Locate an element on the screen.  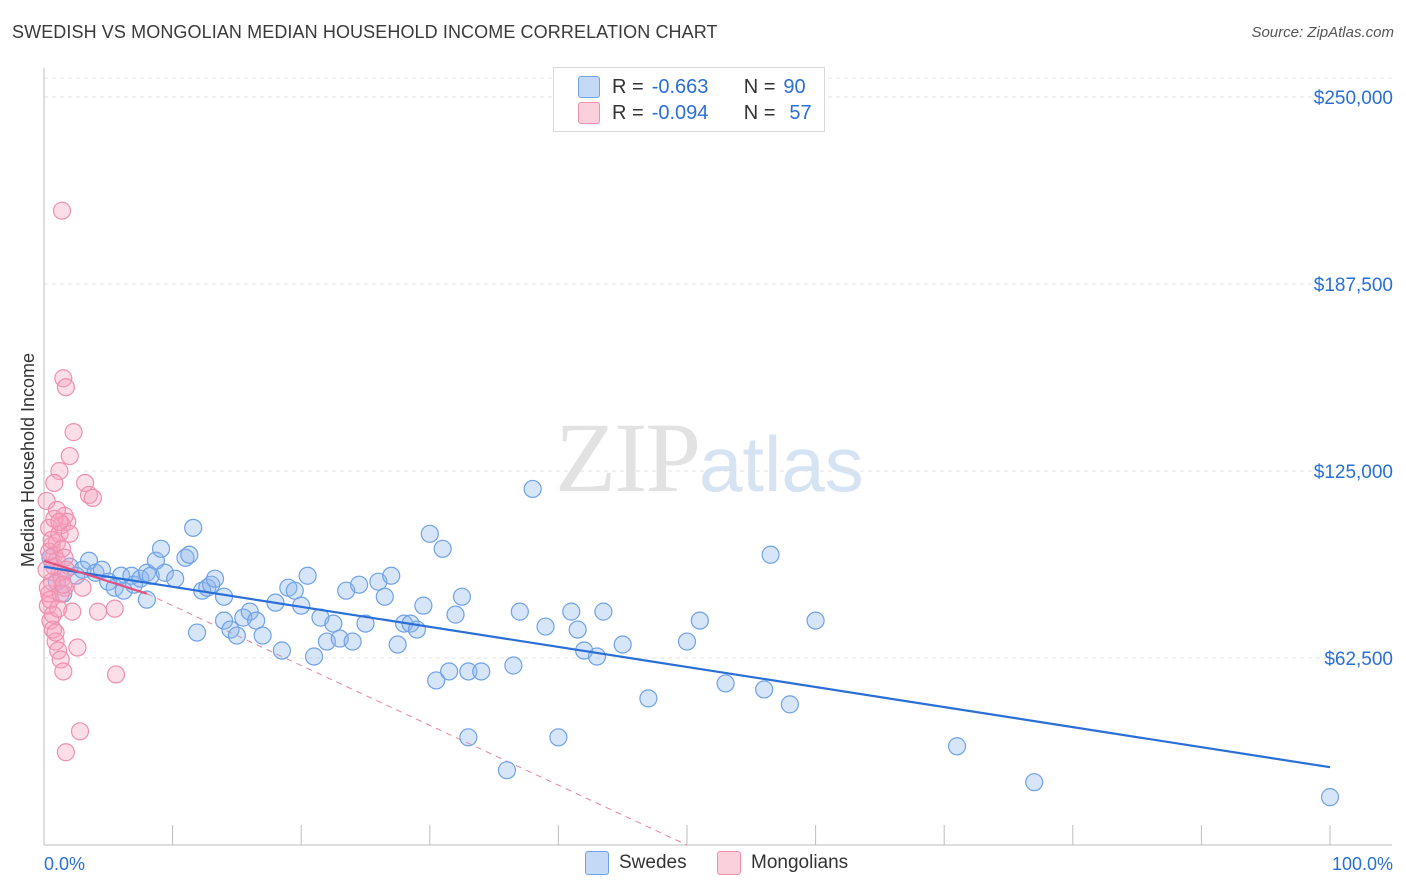
y-axis-label: Median Household Income is located at coordinates (28, 460).